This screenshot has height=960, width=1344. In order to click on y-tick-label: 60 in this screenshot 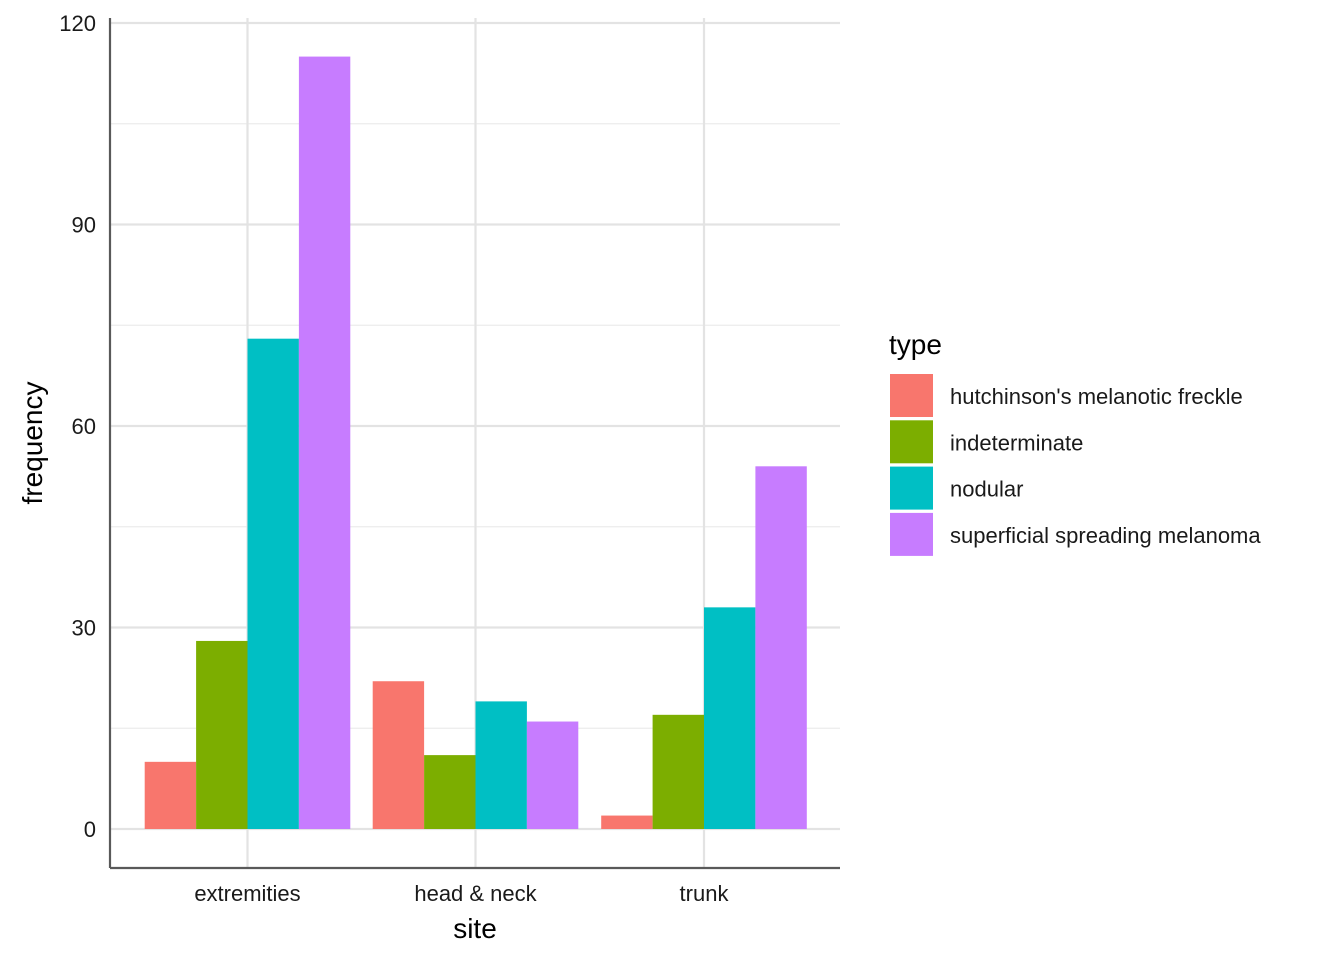, I will do `click(84, 426)`.